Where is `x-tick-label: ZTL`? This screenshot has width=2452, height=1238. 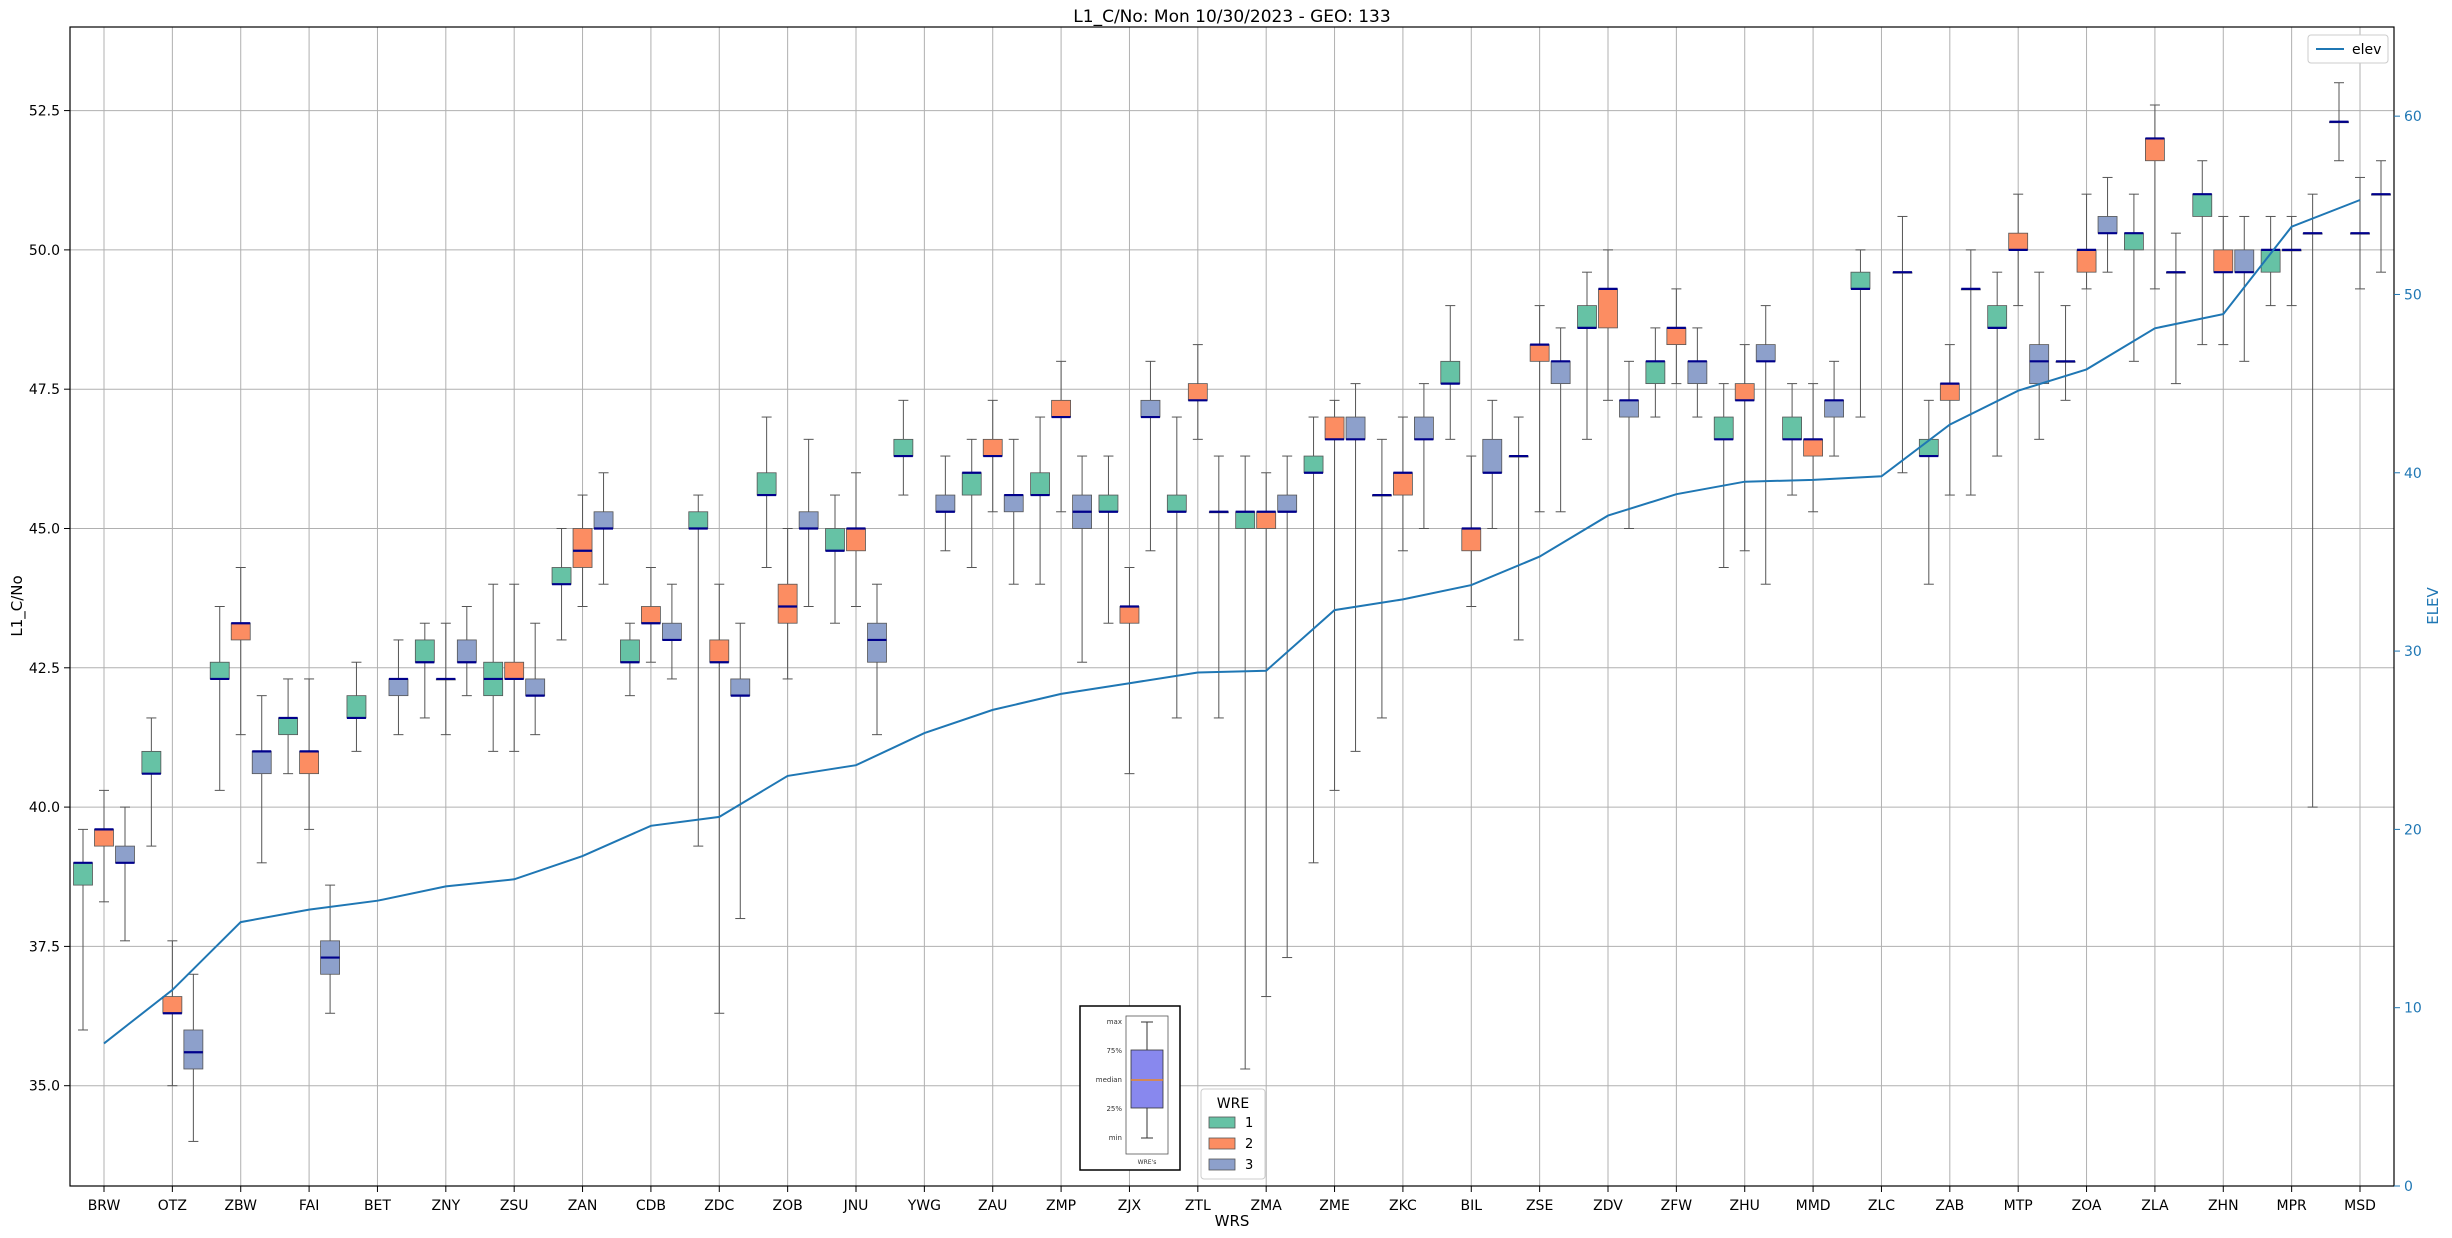 x-tick-label: ZTL is located at coordinates (1198, 1206).